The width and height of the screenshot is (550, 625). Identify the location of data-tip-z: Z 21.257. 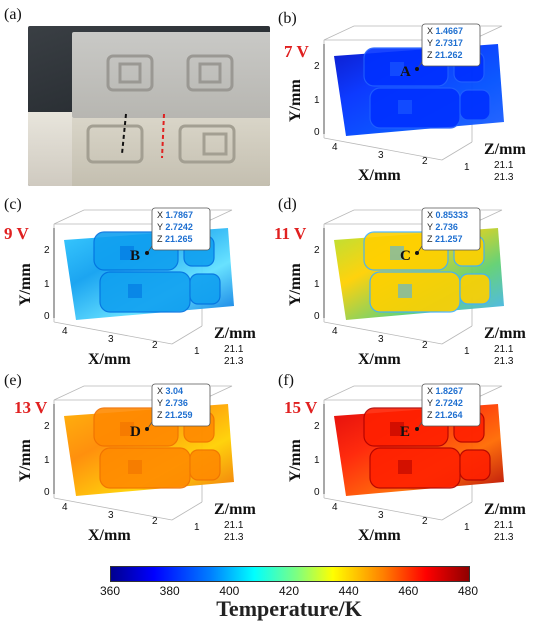
(445, 239).